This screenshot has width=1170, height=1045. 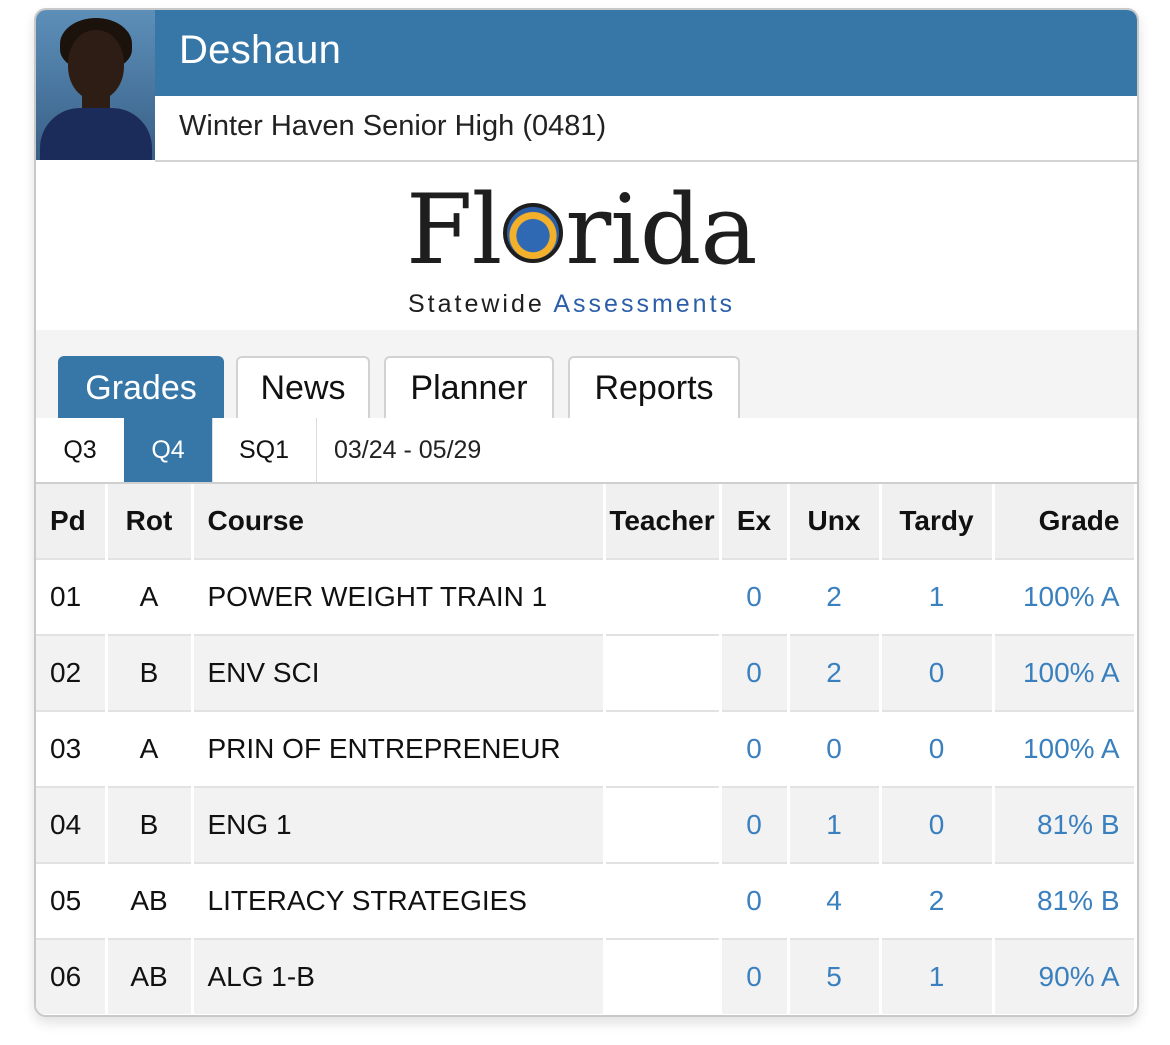 I want to click on tab-reports: Reports, so click(x=654, y=387).